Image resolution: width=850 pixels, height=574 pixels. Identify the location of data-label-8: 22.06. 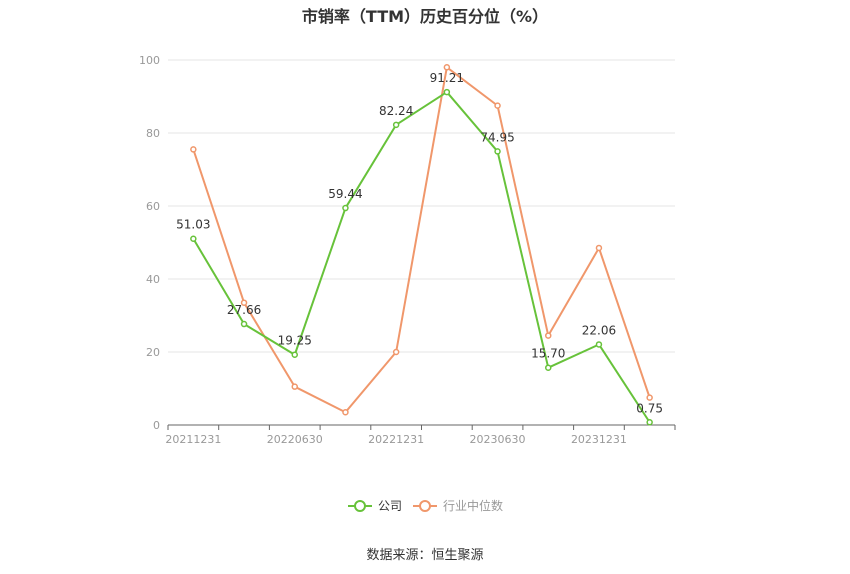
(599, 330).